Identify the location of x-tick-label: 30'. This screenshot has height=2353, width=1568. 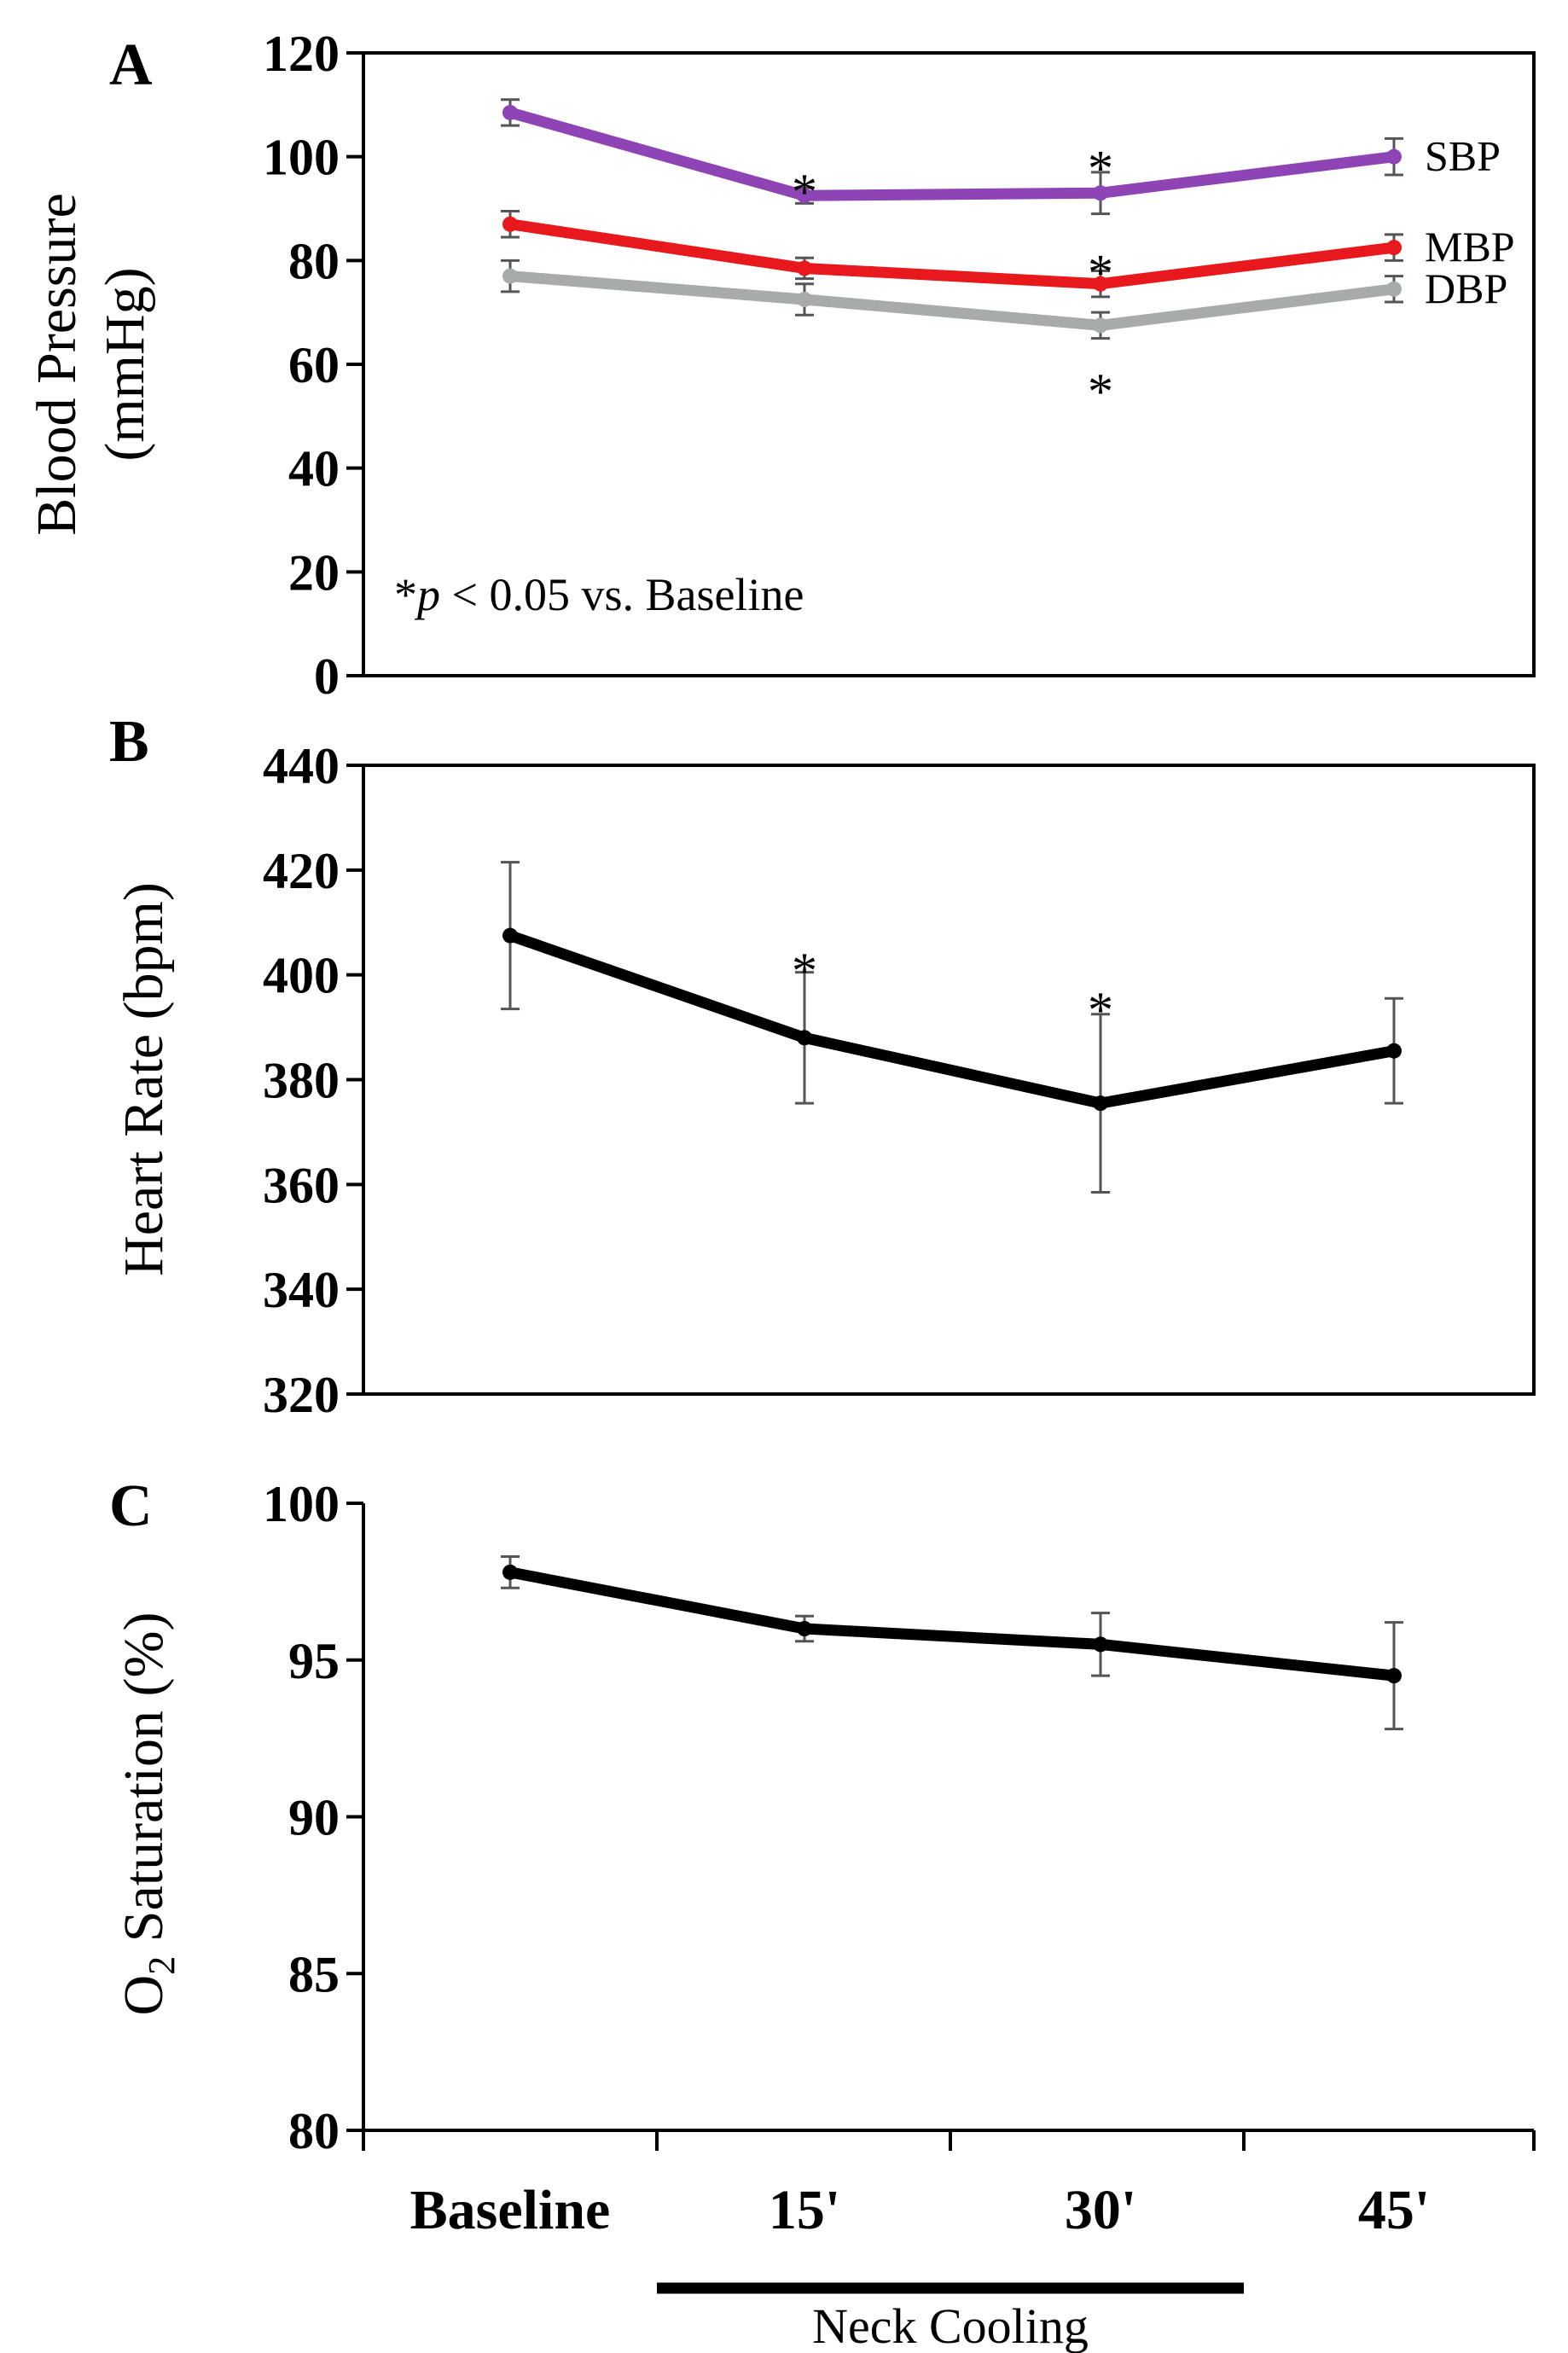
(1100, 2210).